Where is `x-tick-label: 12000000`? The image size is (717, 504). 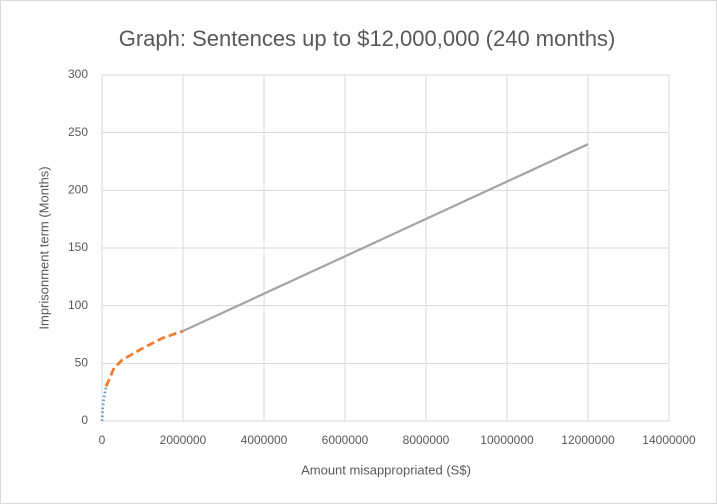
x-tick-label: 12000000 is located at coordinates (588, 440).